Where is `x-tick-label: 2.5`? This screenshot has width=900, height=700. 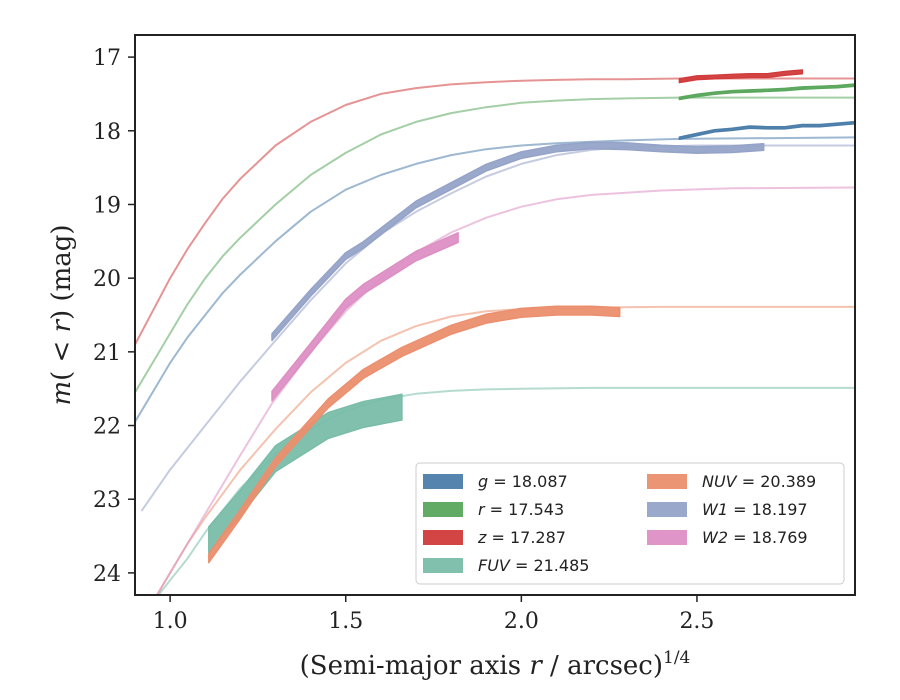 x-tick-label: 2.5 is located at coordinates (696, 621).